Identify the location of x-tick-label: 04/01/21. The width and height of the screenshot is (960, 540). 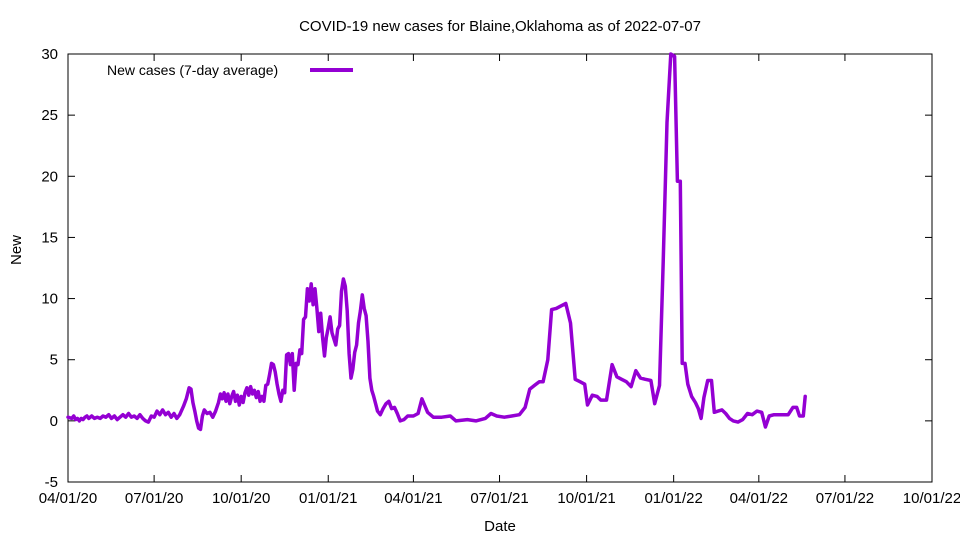
(413, 498).